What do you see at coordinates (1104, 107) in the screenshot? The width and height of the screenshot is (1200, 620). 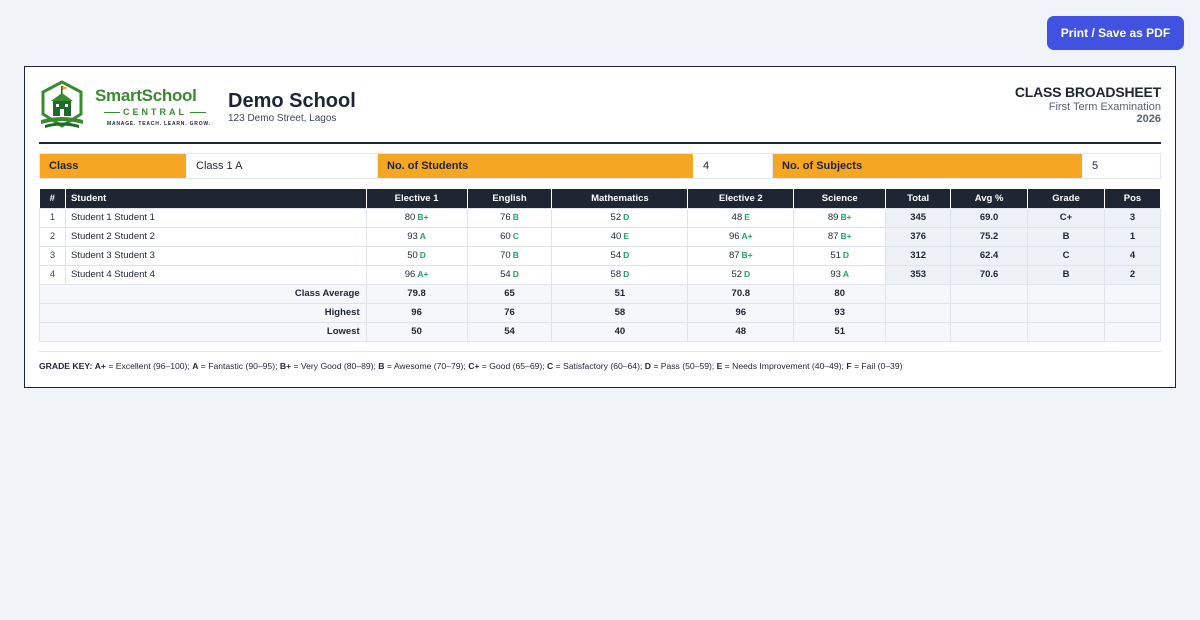 I see `exam-term: First Term Examination` at bounding box center [1104, 107].